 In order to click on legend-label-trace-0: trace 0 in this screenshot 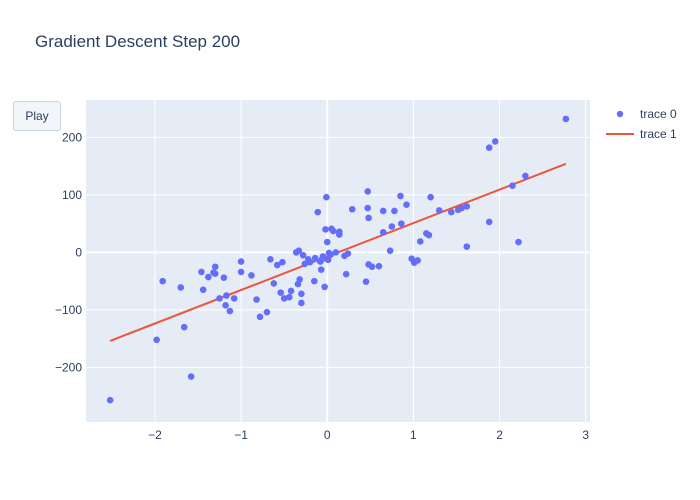, I will do `click(658, 114)`.